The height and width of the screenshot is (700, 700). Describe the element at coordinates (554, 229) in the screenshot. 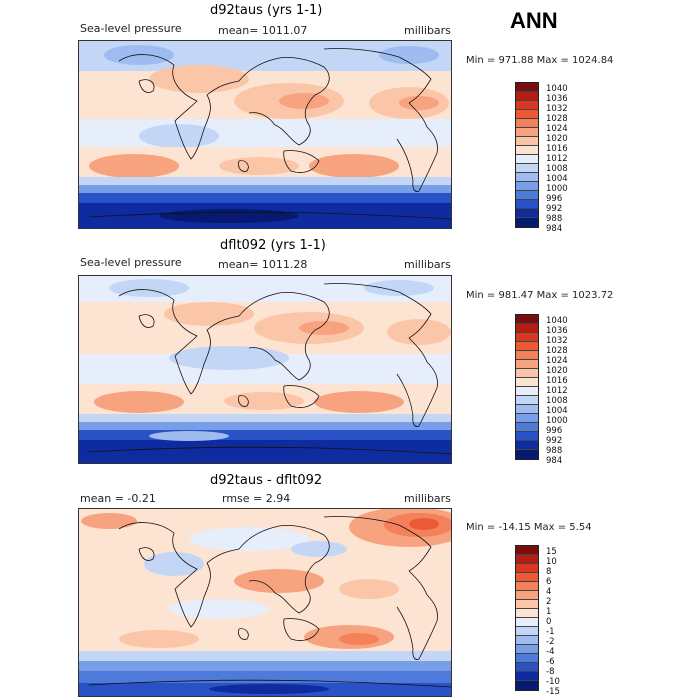

I see `panel1-level-label: 984` at that location.